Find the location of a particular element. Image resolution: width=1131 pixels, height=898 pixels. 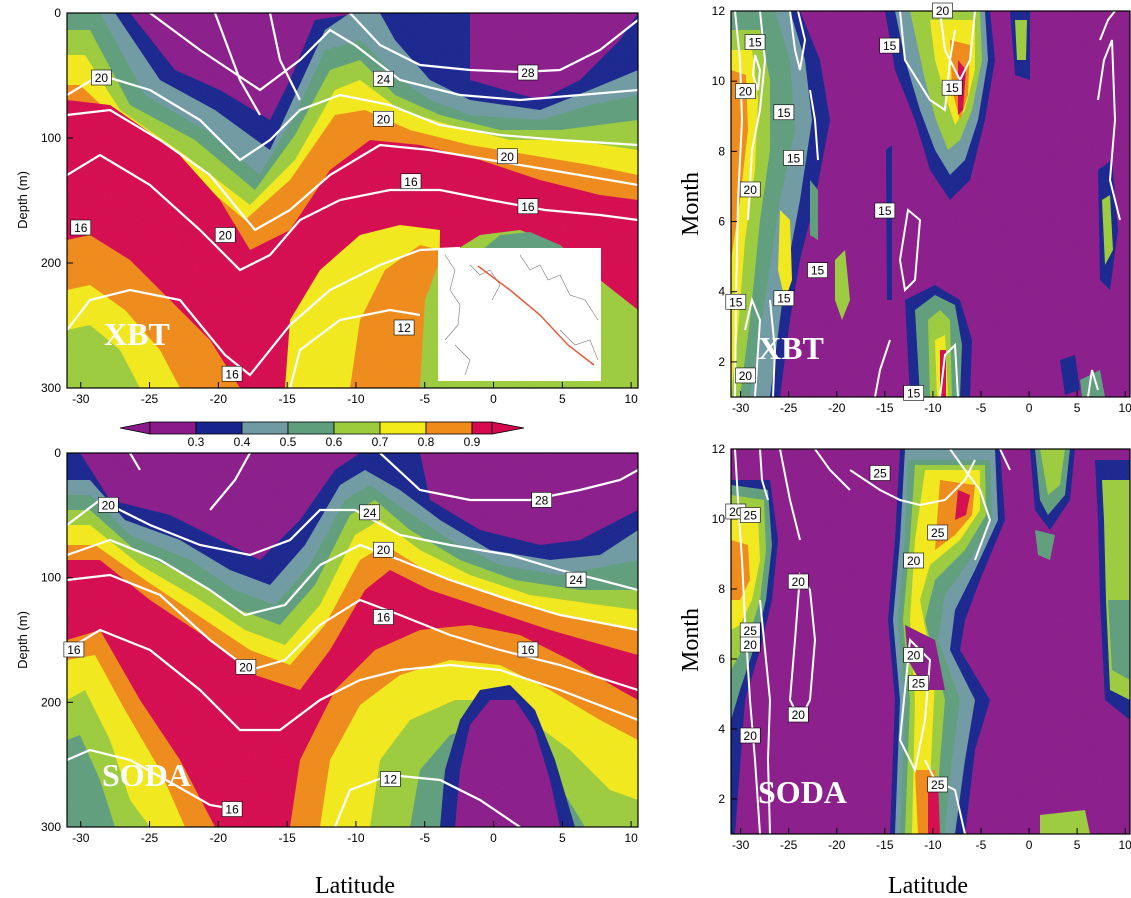

colorbar-tick-label: 0.9 is located at coordinates (472, 442).